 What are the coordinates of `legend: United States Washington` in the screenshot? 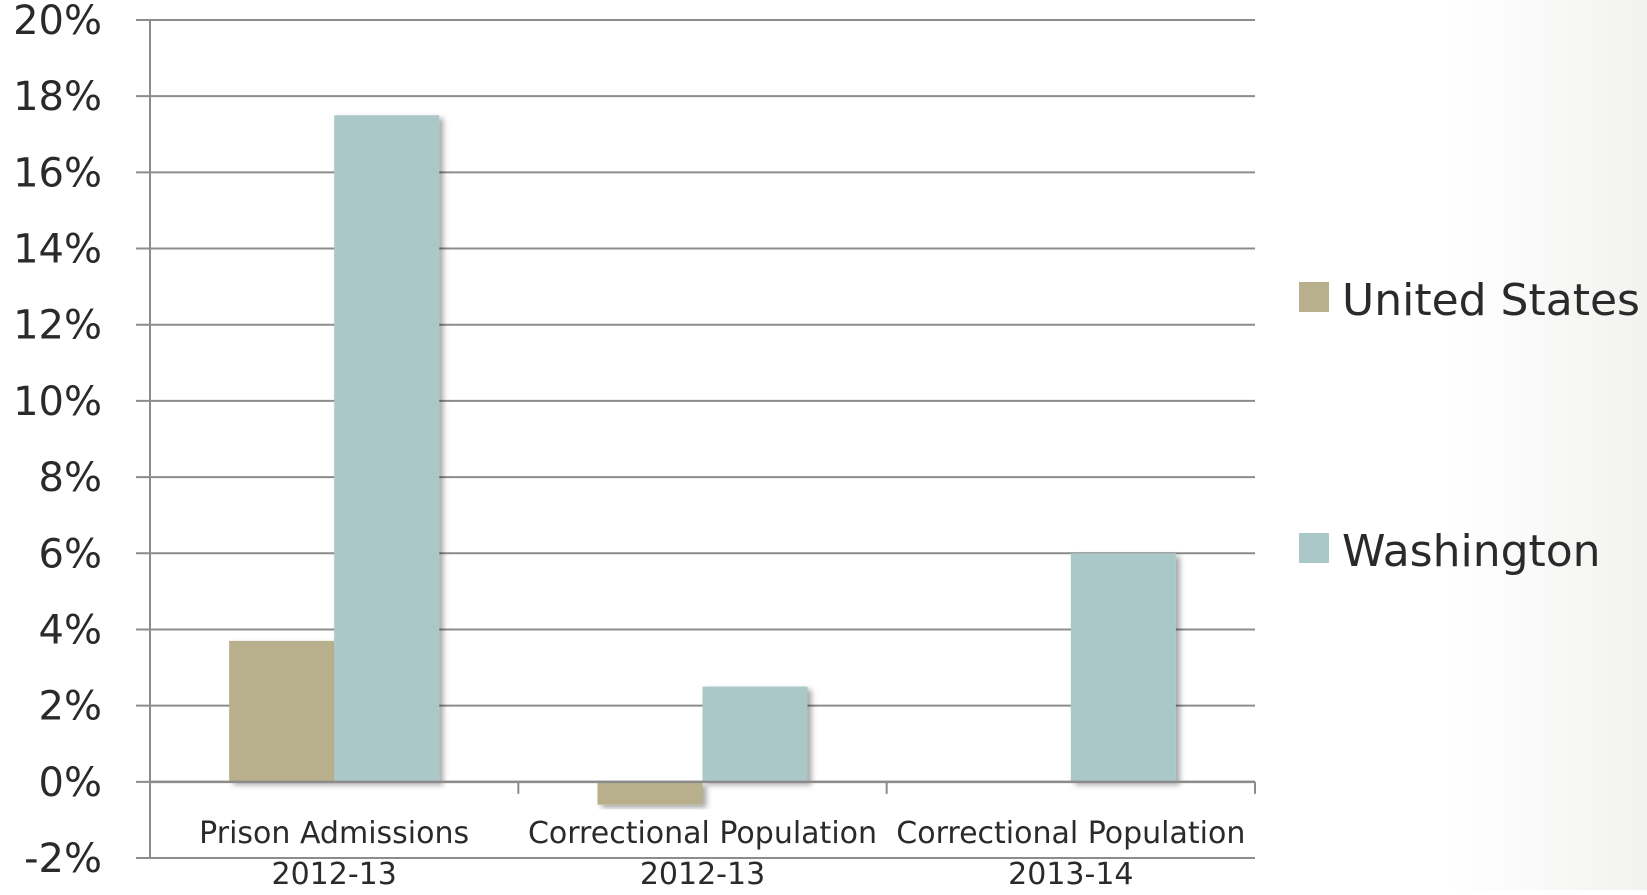 It's located at (1469, 426).